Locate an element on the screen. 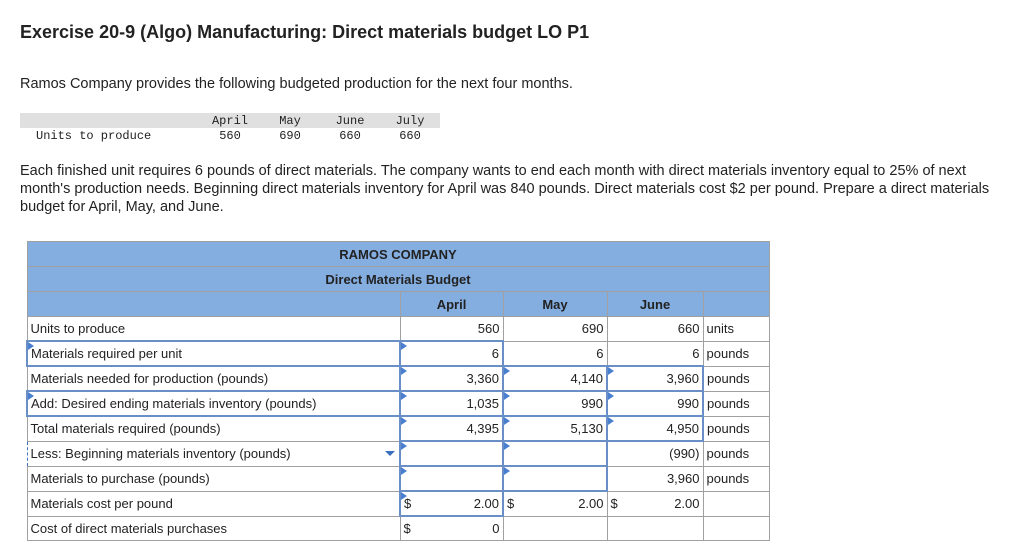  budget-title: Direct Materials Budget is located at coordinates (398, 279).